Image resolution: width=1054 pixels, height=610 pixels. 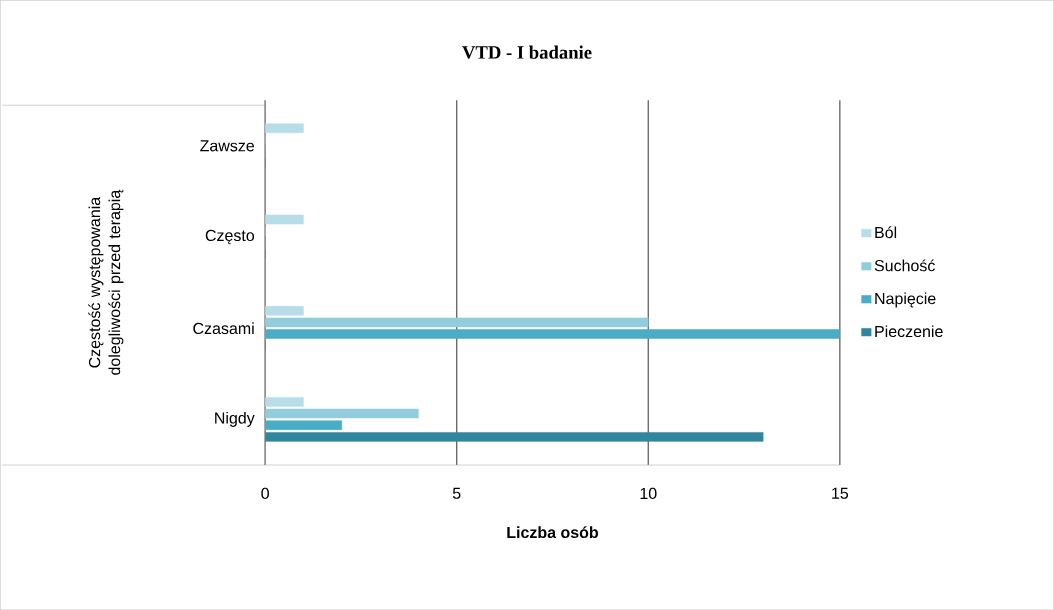 I want to click on y-axis-title: Częstość występowania dolegliwości przed terapią, so click(x=106, y=282).